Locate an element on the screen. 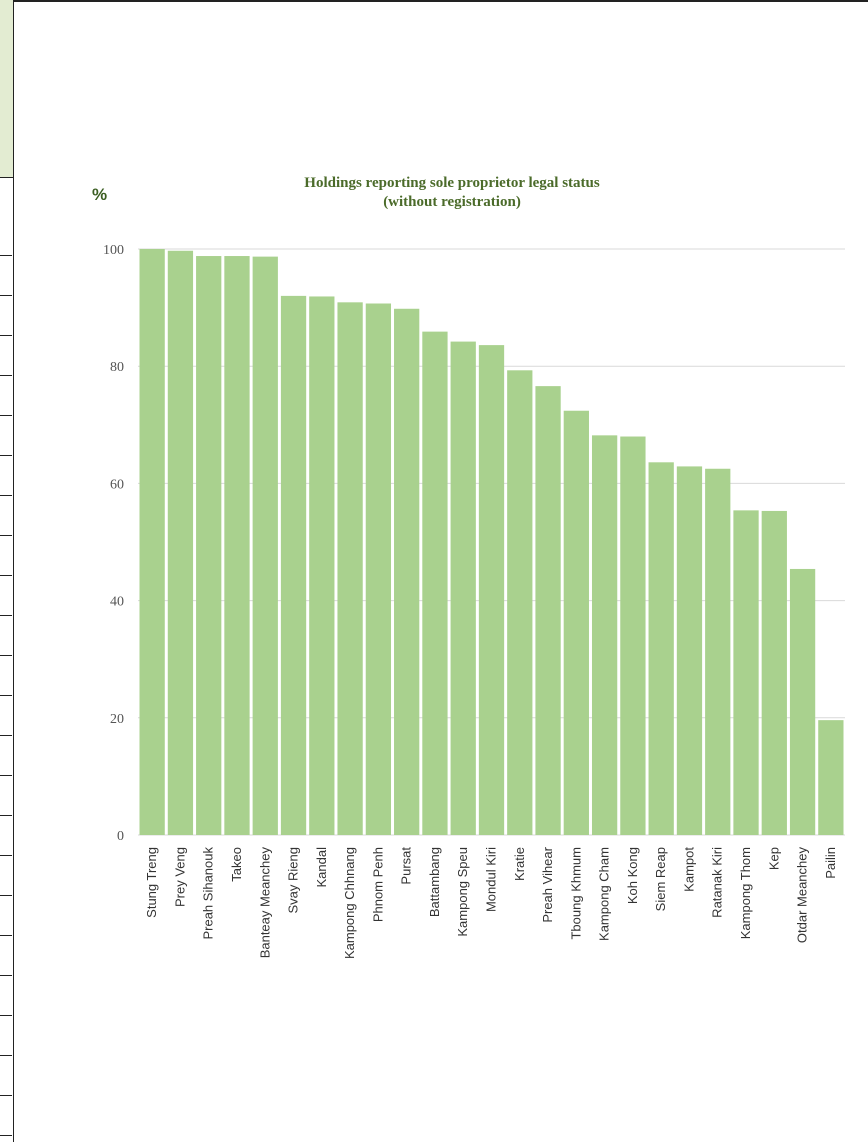 The image size is (868, 1142). x-tick-label: Kampong Cham is located at coordinates (604, 894).